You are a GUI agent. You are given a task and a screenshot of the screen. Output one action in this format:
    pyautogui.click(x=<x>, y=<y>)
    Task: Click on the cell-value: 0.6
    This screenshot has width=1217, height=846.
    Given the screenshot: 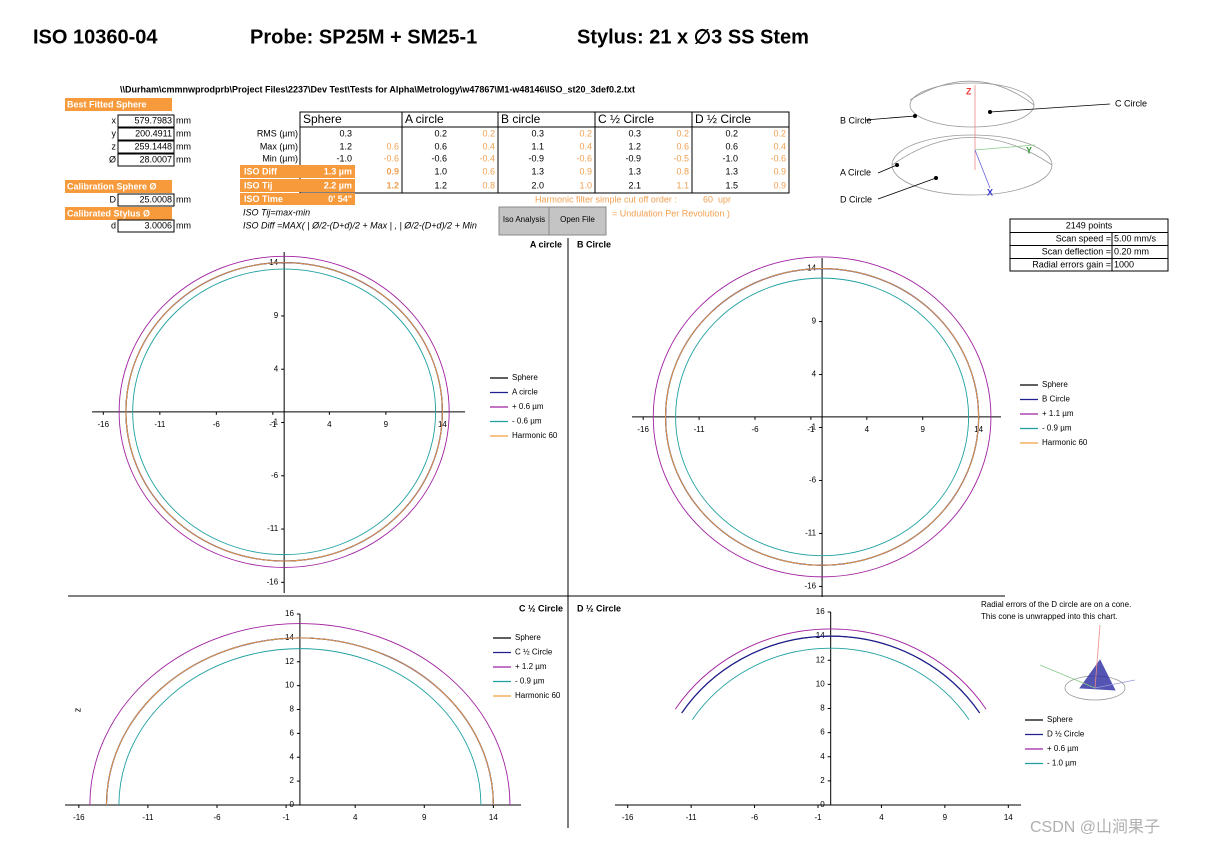 What is the action you would take?
    pyautogui.click(x=731, y=146)
    